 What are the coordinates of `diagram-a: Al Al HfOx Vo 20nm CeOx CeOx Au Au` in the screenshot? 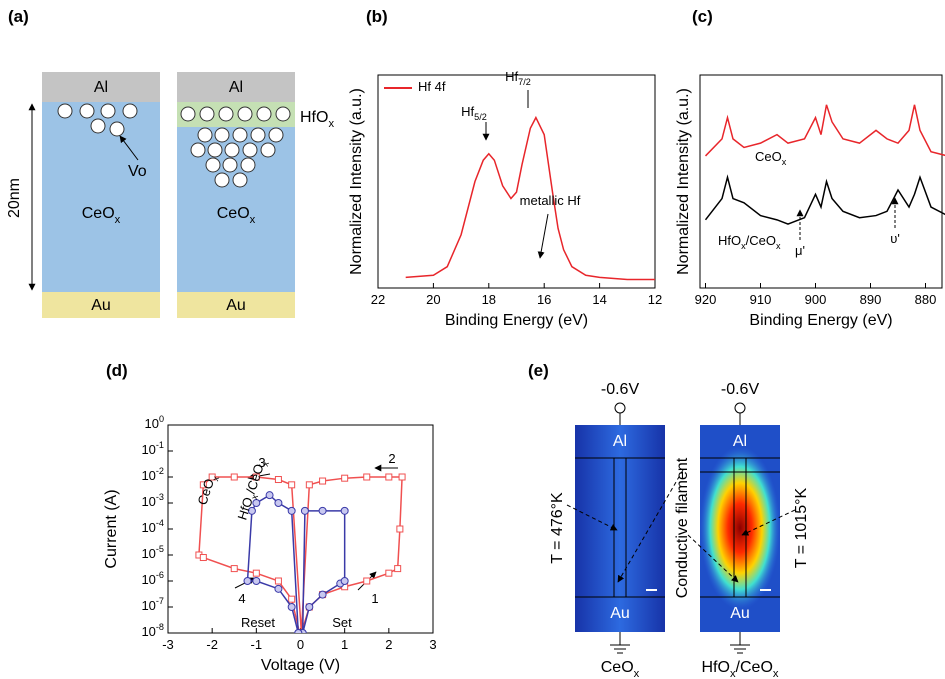 It's located at (170, 195).